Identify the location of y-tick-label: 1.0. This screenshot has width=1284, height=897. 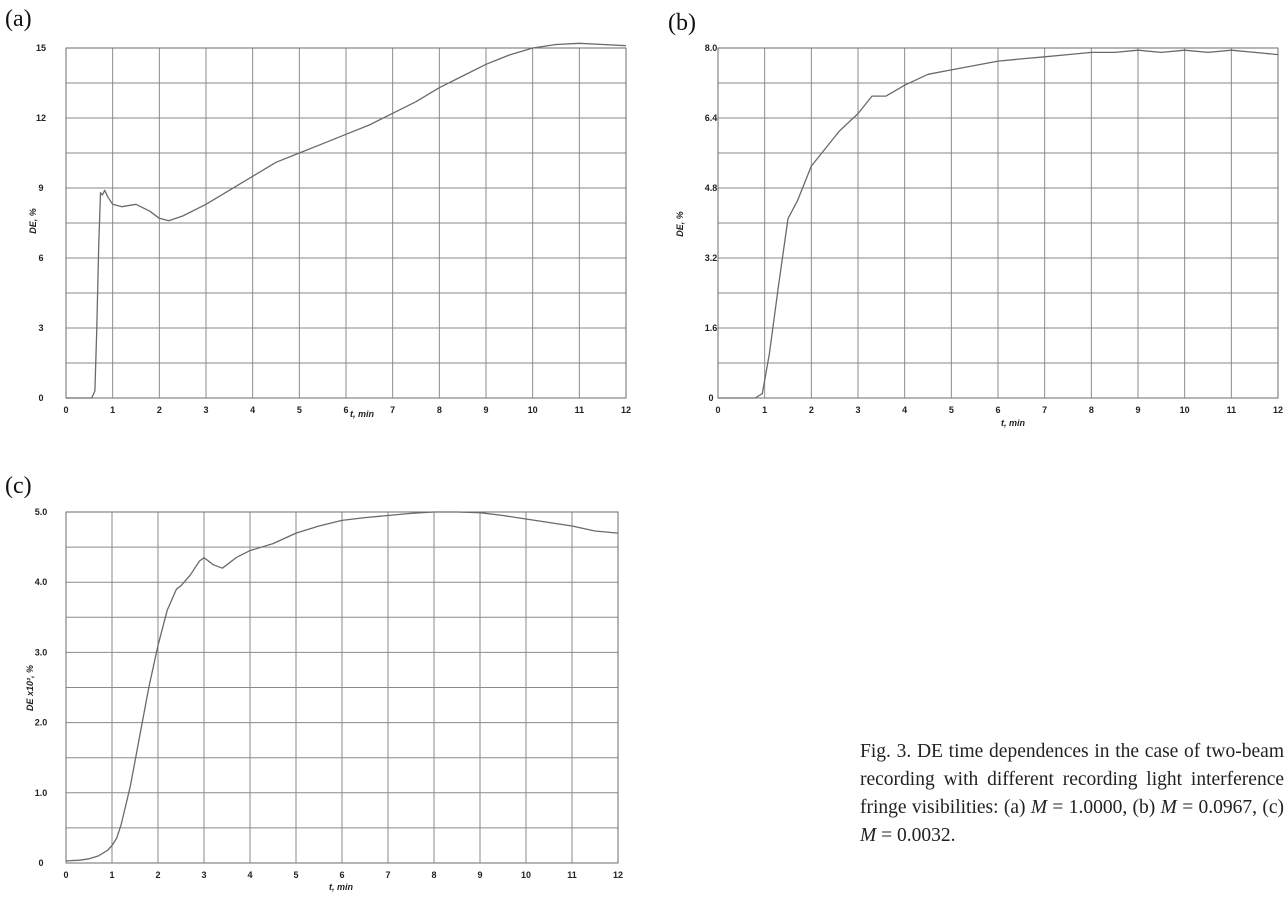
(41, 793).